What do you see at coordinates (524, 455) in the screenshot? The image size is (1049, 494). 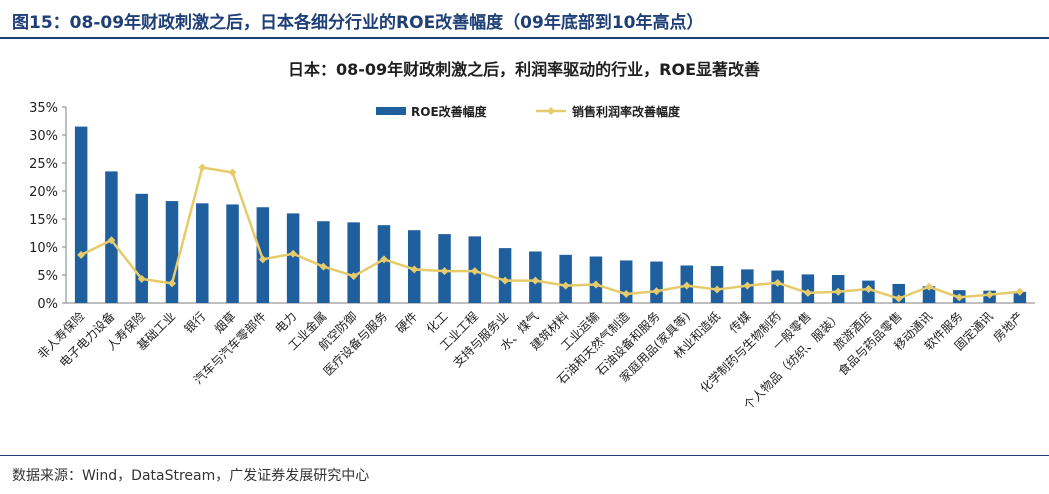 I see `footer-rule` at bounding box center [524, 455].